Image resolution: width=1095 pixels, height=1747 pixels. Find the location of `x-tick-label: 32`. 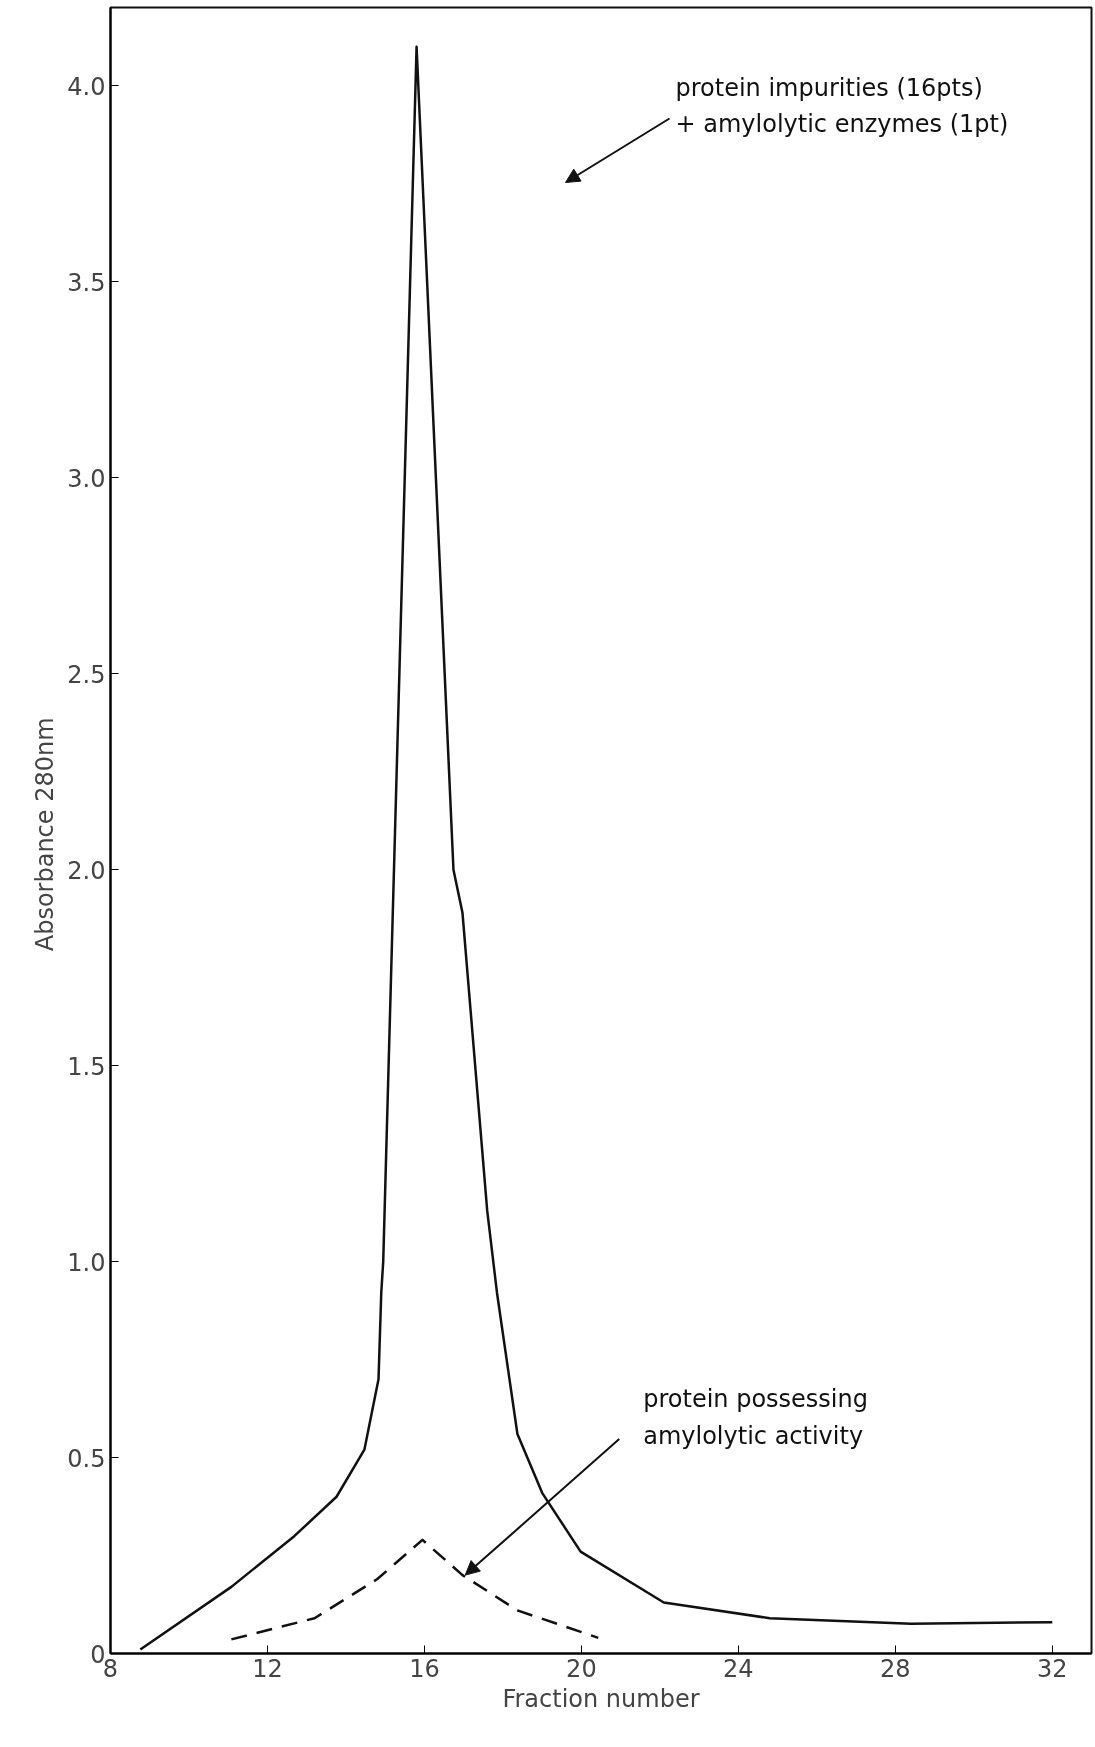

x-tick-label: 32 is located at coordinates (1052, 1668).